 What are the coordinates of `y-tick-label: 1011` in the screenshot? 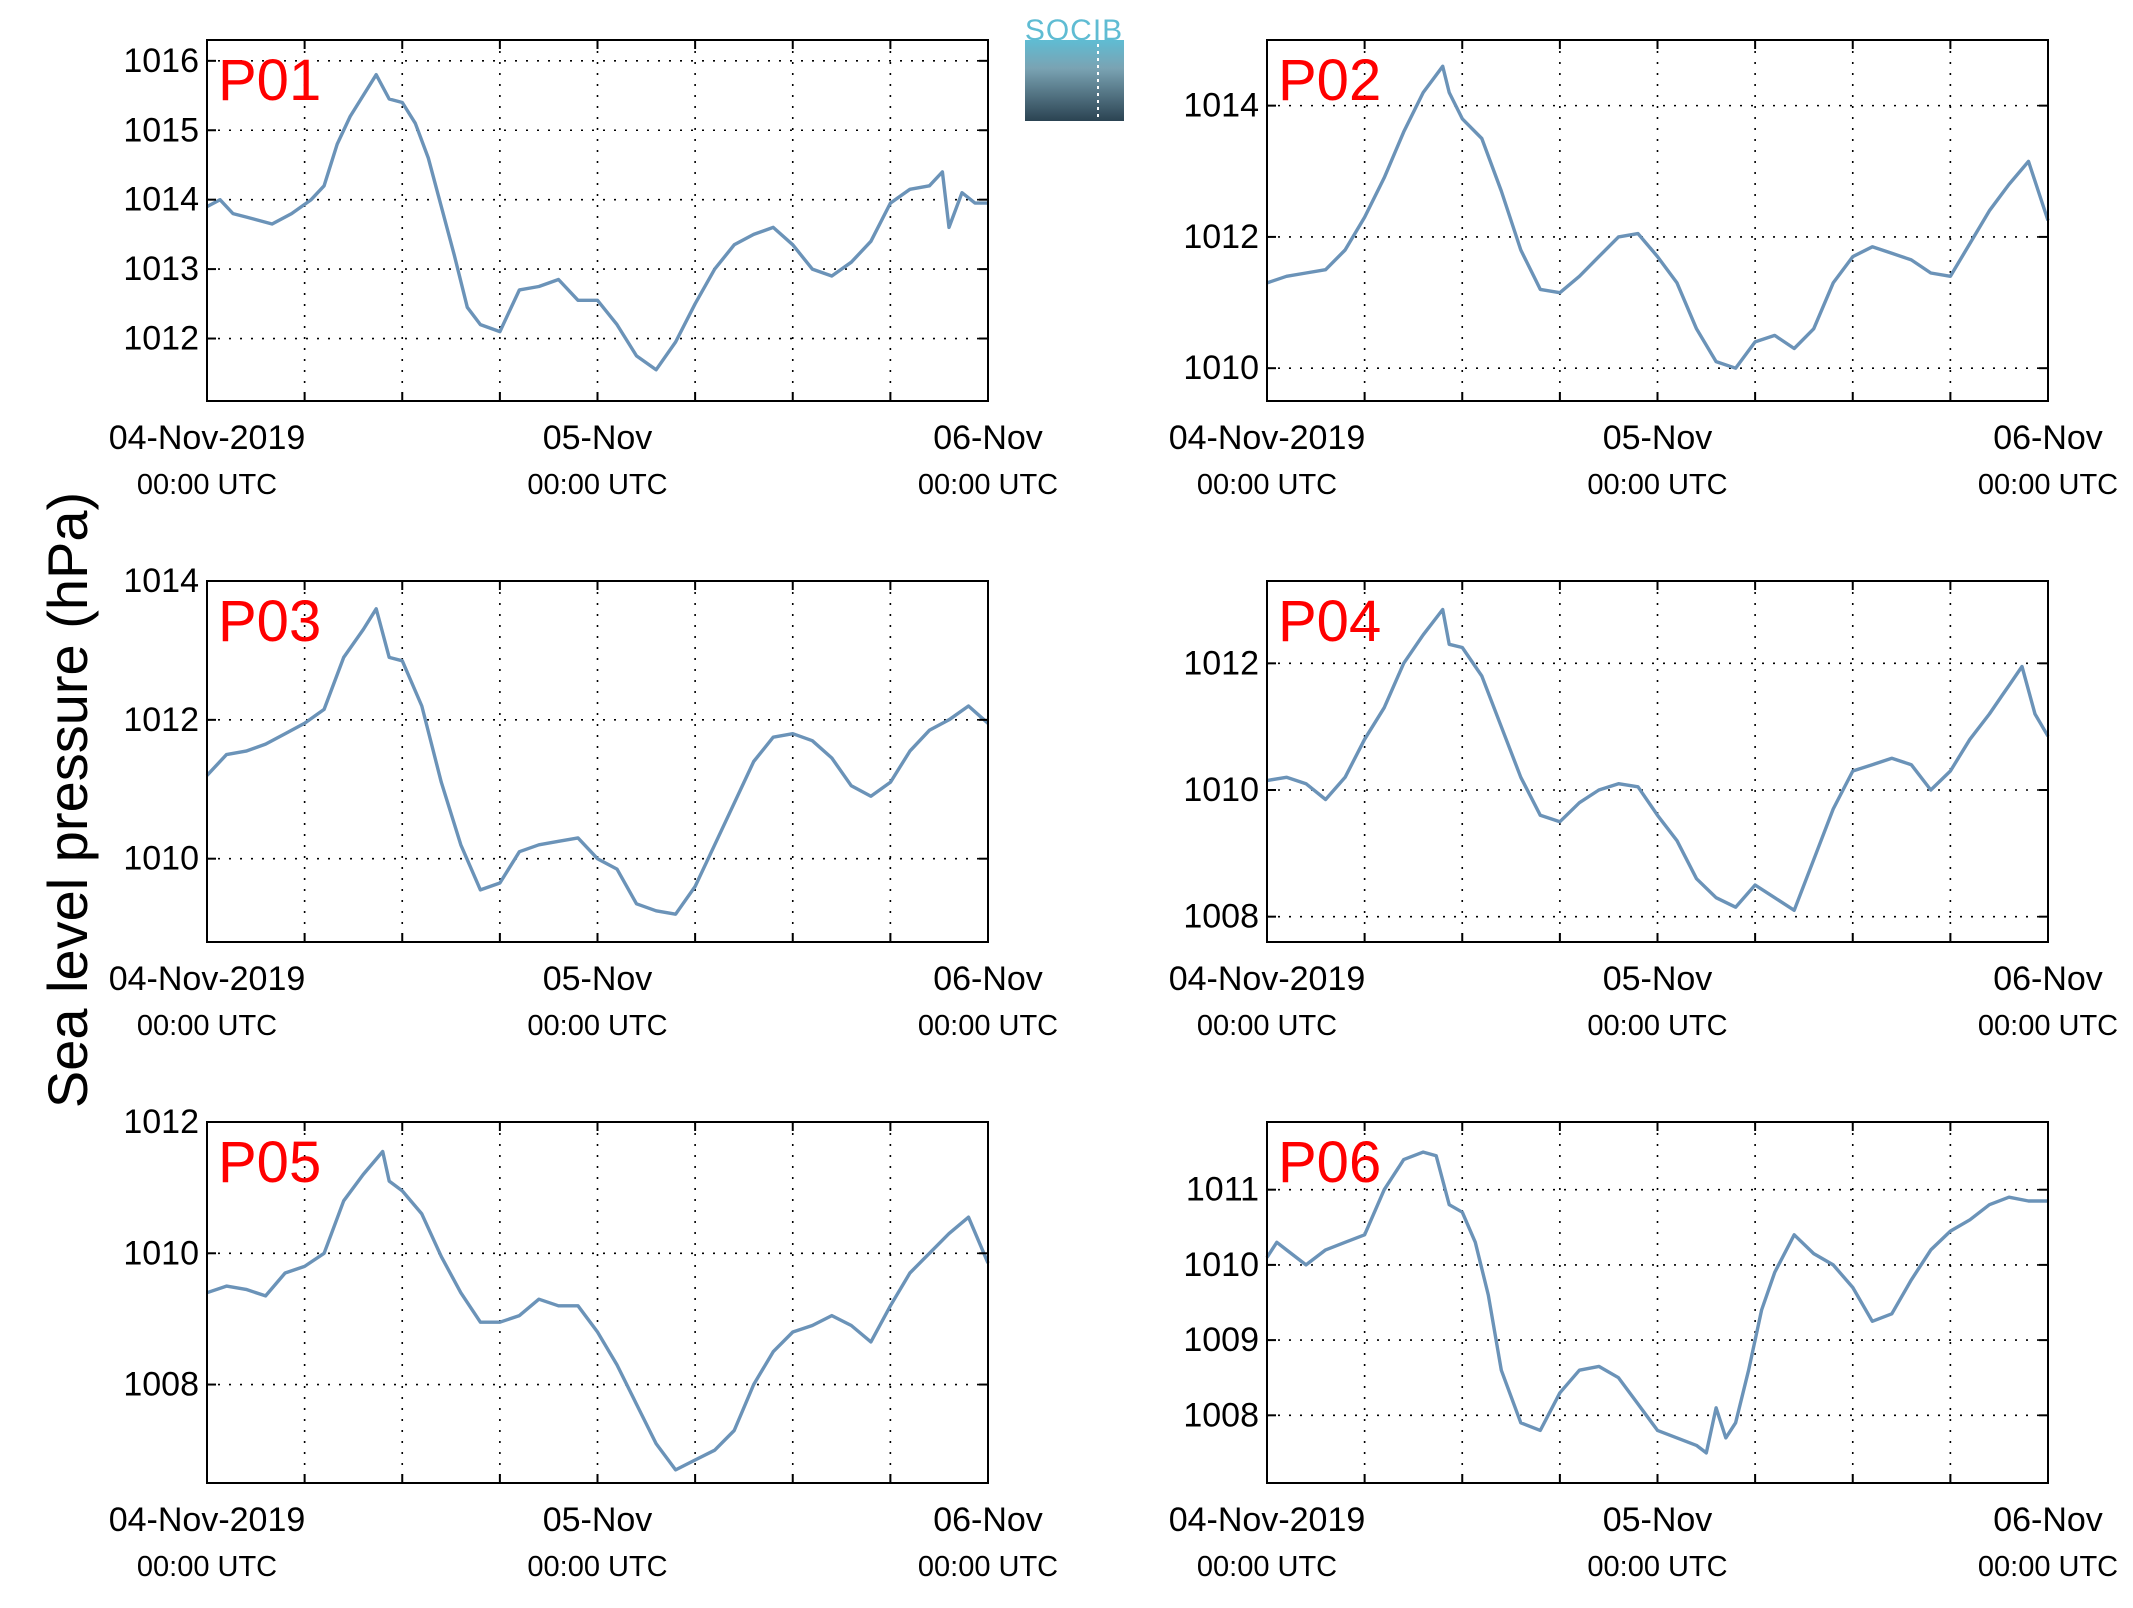 It's located at (1222, 1190).